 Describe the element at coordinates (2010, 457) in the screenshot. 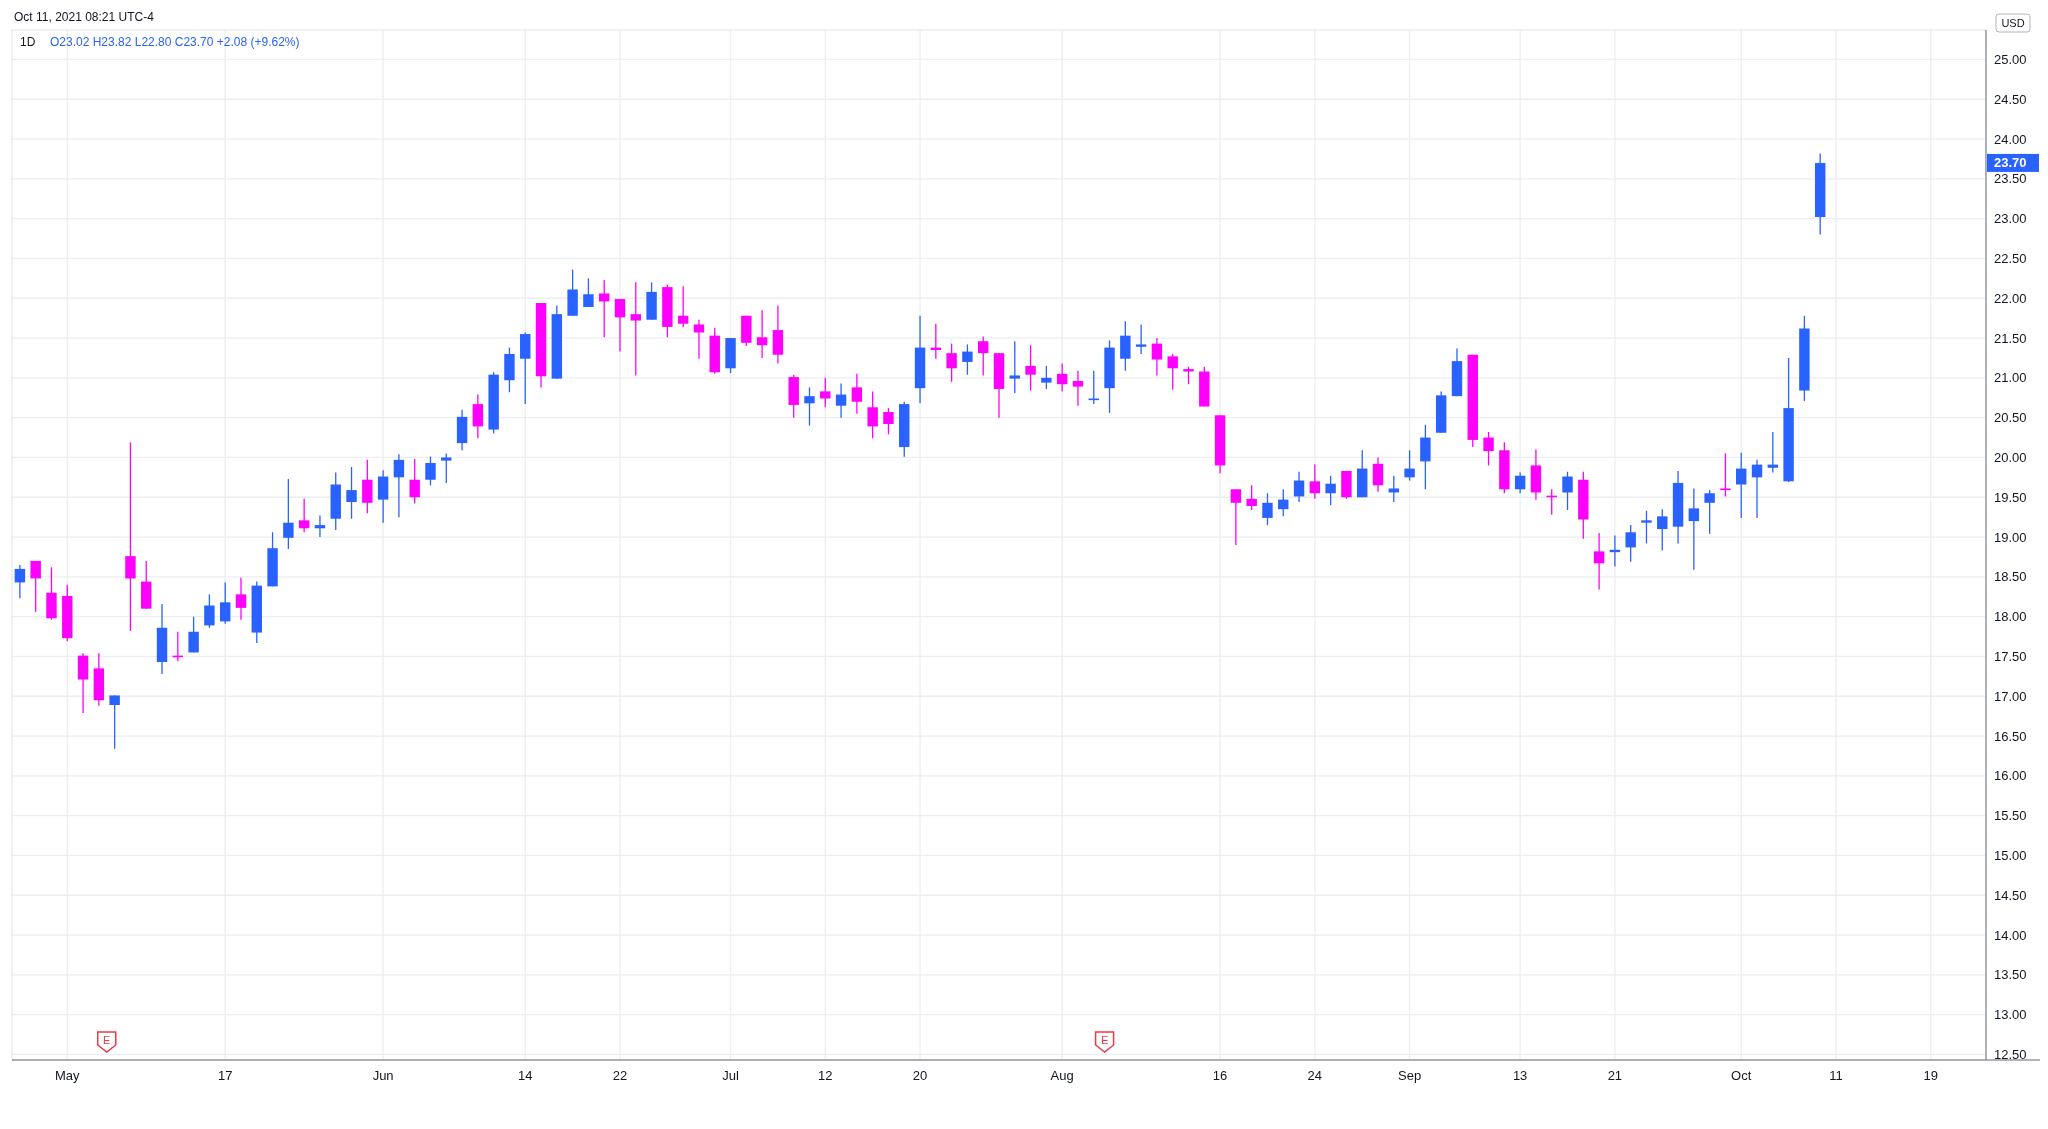

I see `y-tick-label: 20.00` at that location.